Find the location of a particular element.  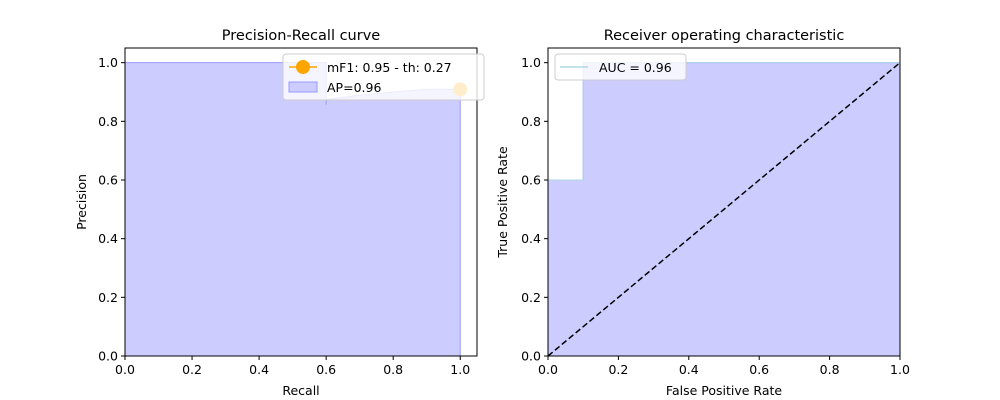

pr-y-tick-label: 0.0 is located at coordinates (108, 356).